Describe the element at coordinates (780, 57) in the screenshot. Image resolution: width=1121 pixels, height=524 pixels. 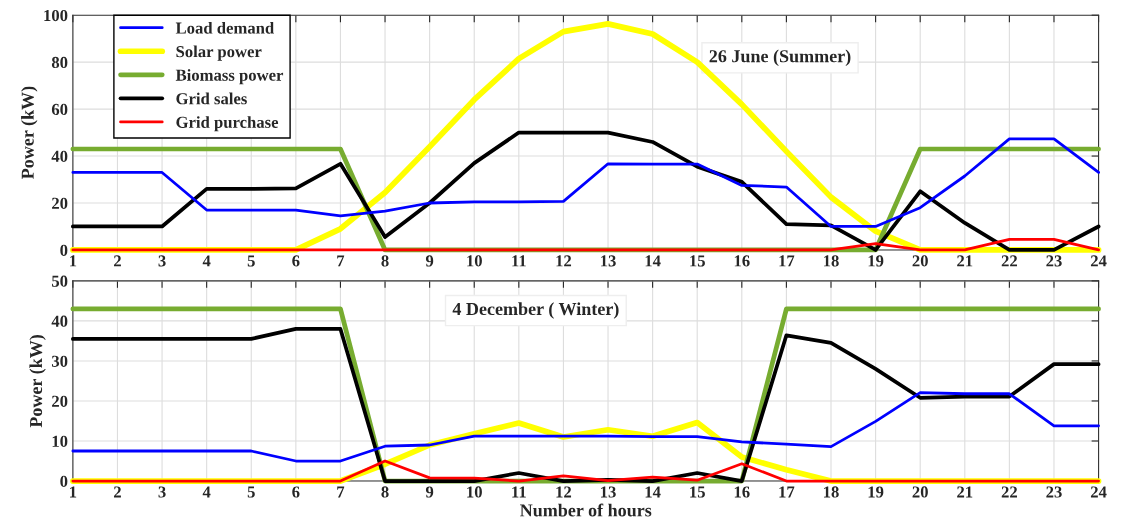
I see `annotation: 26 June (Summer)` at that location.